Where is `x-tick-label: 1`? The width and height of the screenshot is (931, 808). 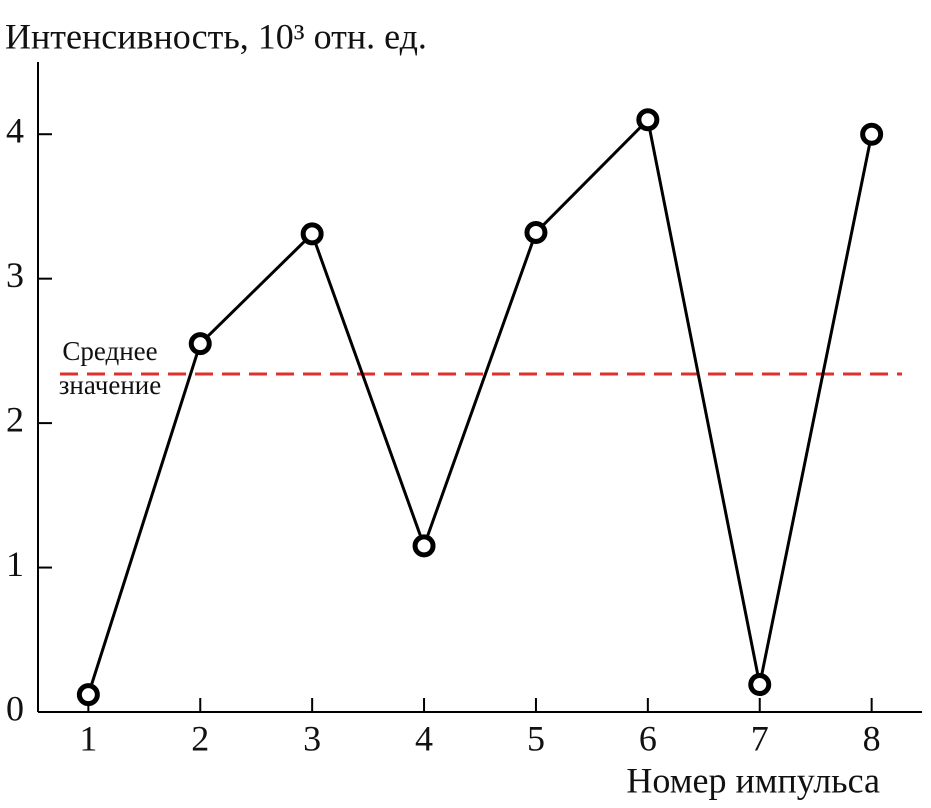
x-tick-label: 1 is located at coordinates (88, 738).